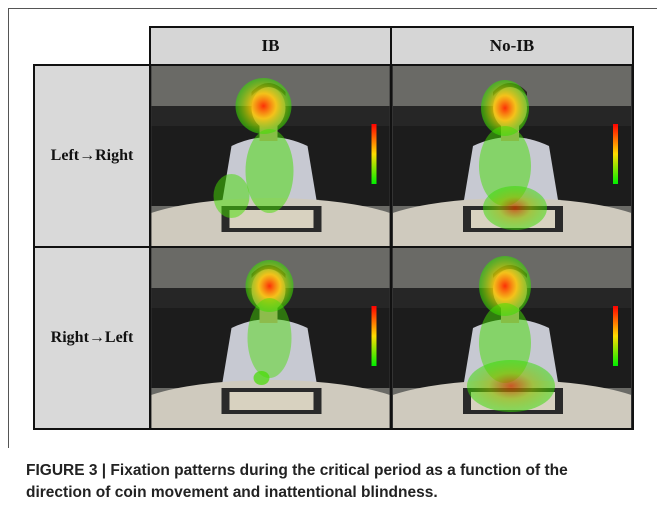  I want to click on column-header: No-IB, so click(512, 46).